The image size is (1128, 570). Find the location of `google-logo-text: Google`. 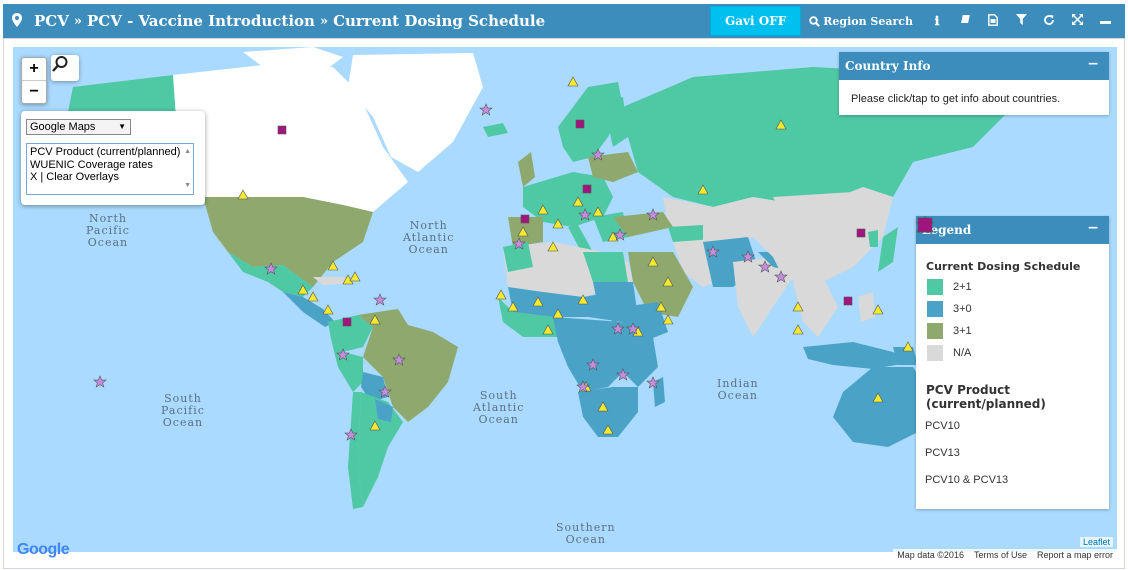

google-logo-text: Google is located at coordinates (43, 549).